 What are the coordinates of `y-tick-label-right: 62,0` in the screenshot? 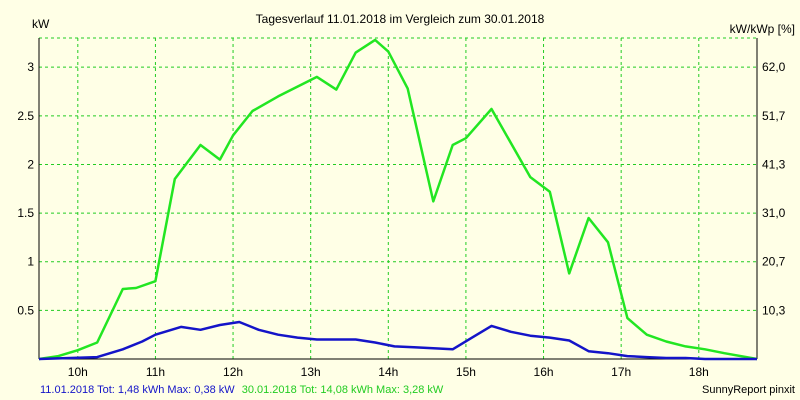 It's located at (774, 67).